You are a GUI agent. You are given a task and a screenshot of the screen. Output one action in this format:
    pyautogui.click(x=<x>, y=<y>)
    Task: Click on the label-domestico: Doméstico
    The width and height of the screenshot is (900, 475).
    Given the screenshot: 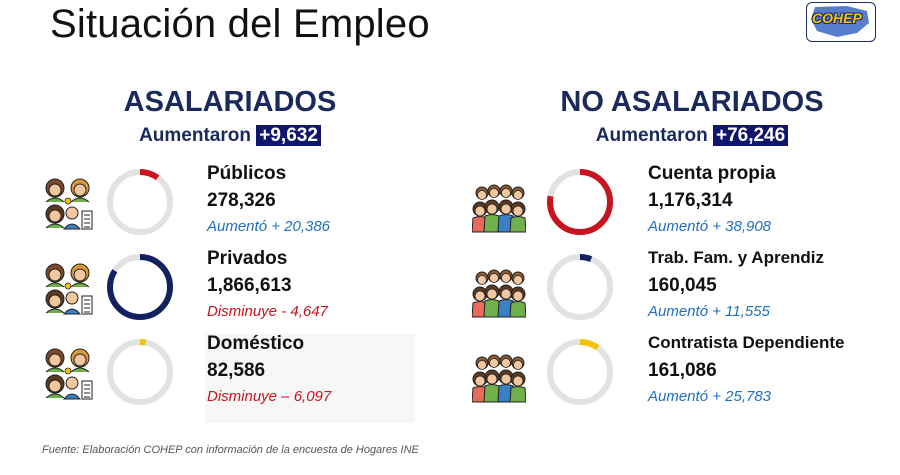 What is the action you would take?
    pyautogui.click(x=256, y=343)
    